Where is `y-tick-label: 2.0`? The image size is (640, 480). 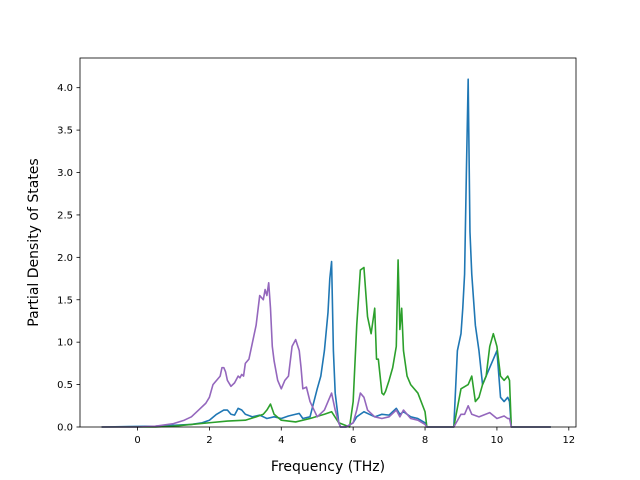 y-tick-label: 2.0 is located at coordinates (65, 258).